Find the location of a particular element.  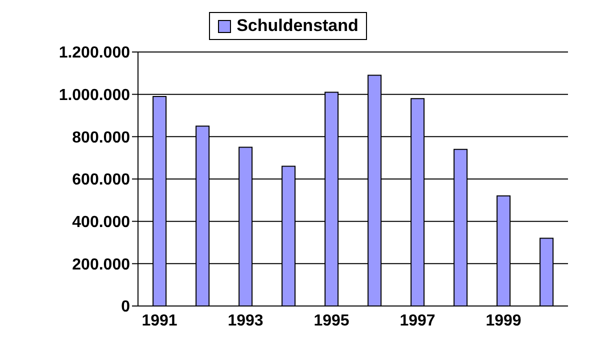

x-tick-label: 1997 is located at coordinates (418, 321).